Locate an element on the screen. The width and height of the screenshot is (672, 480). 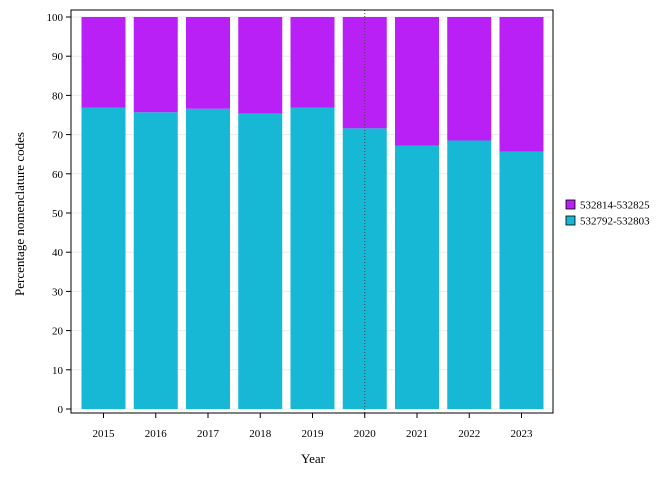
x-tick-label-2017: 2017 is located at coordinates (208, 434).